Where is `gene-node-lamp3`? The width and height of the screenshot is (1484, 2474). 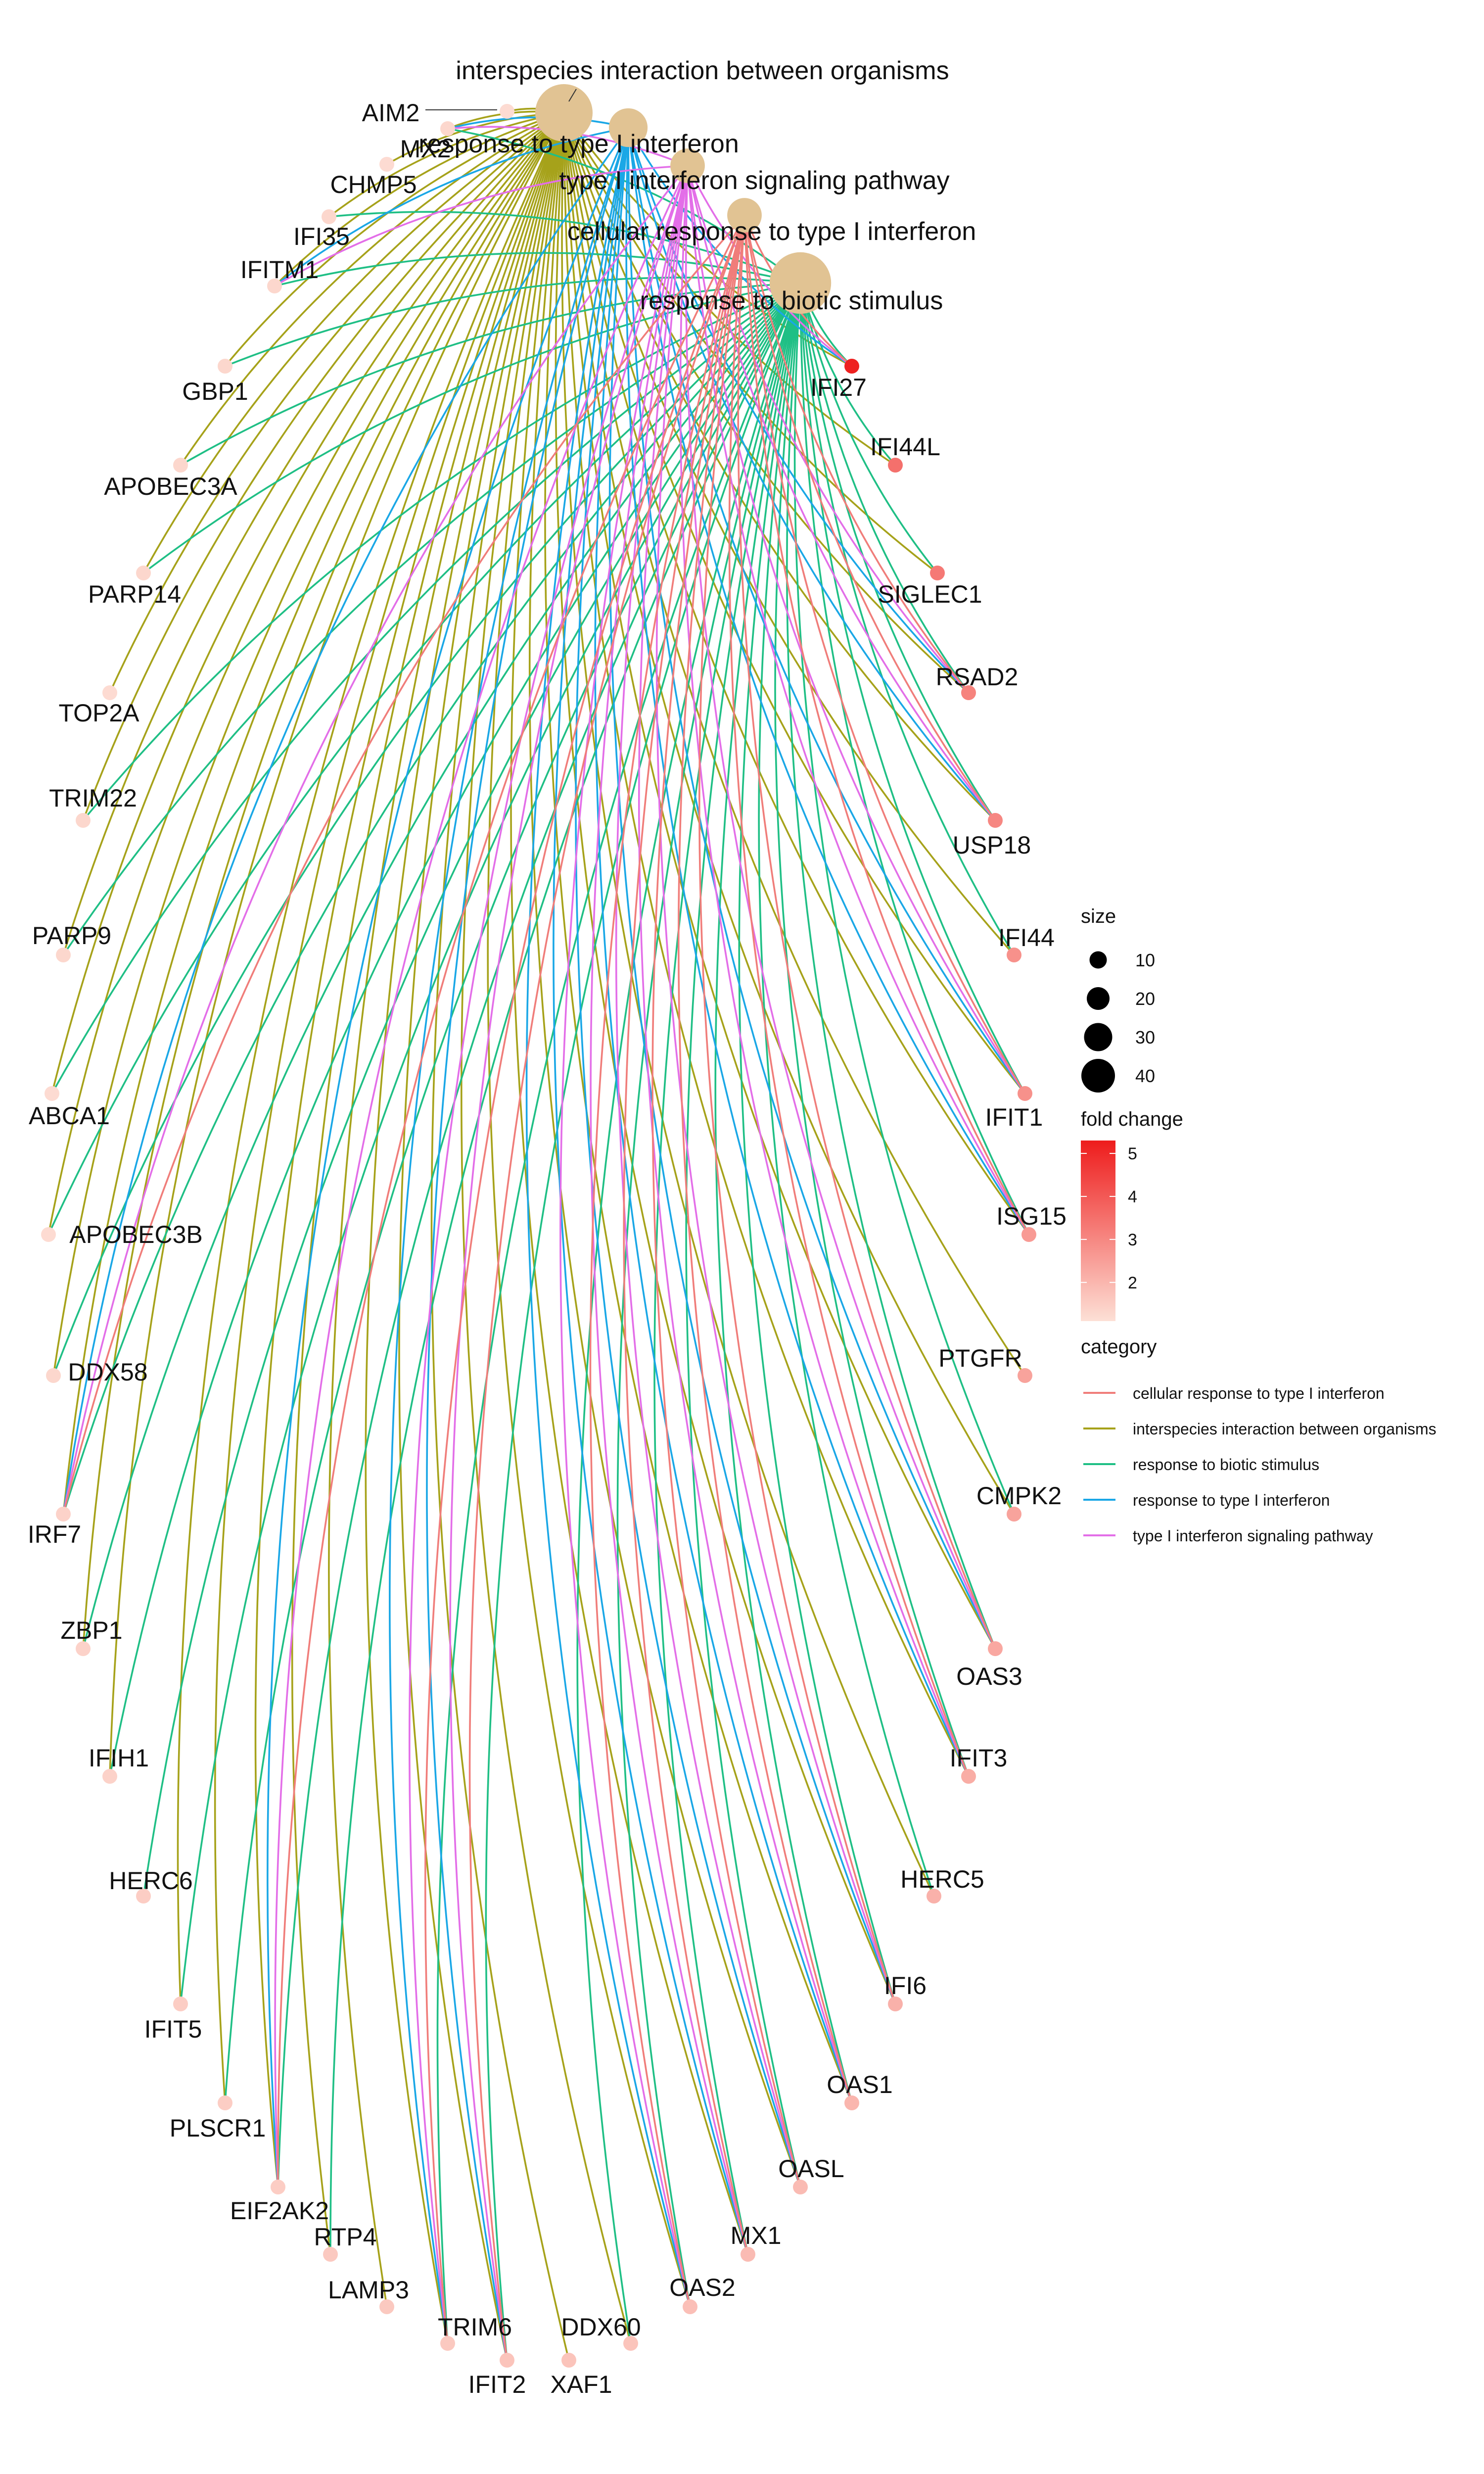 gene-node-lamp3 is located at coordinates (386, 2306).